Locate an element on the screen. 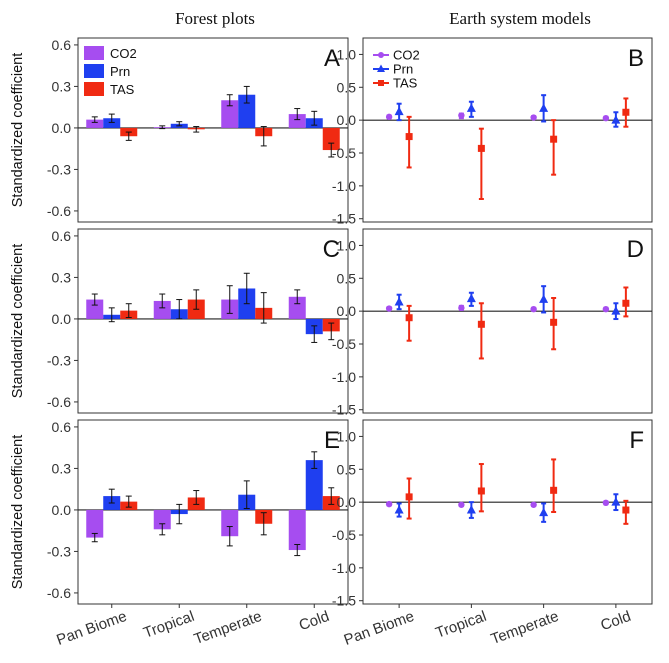  y-tick-label: -0.3 is located at coordinates (59, 551).